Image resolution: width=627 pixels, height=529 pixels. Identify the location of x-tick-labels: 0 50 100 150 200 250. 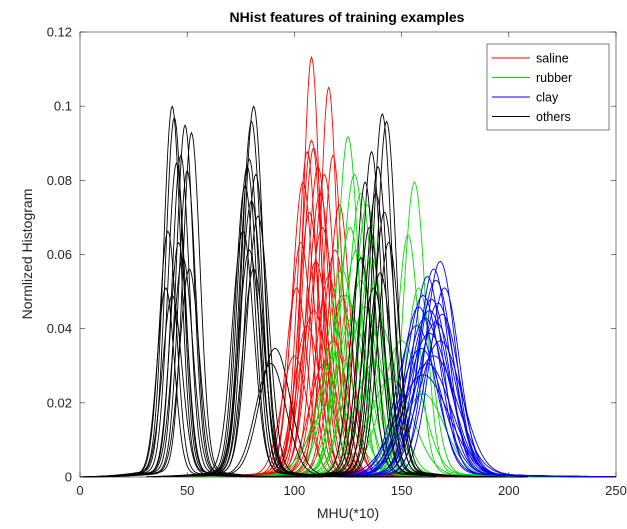
(351, 490).